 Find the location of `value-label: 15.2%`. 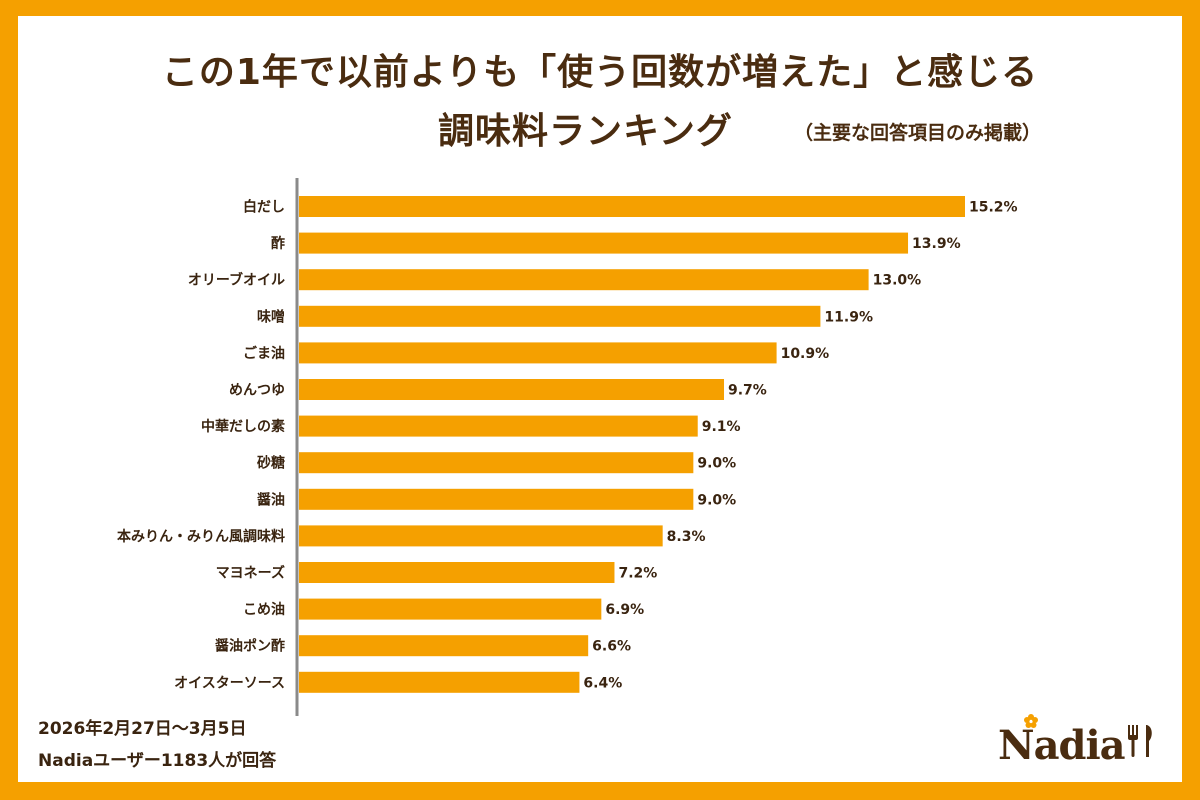

value-label: 15.2% is located at coordinates (993, 208).